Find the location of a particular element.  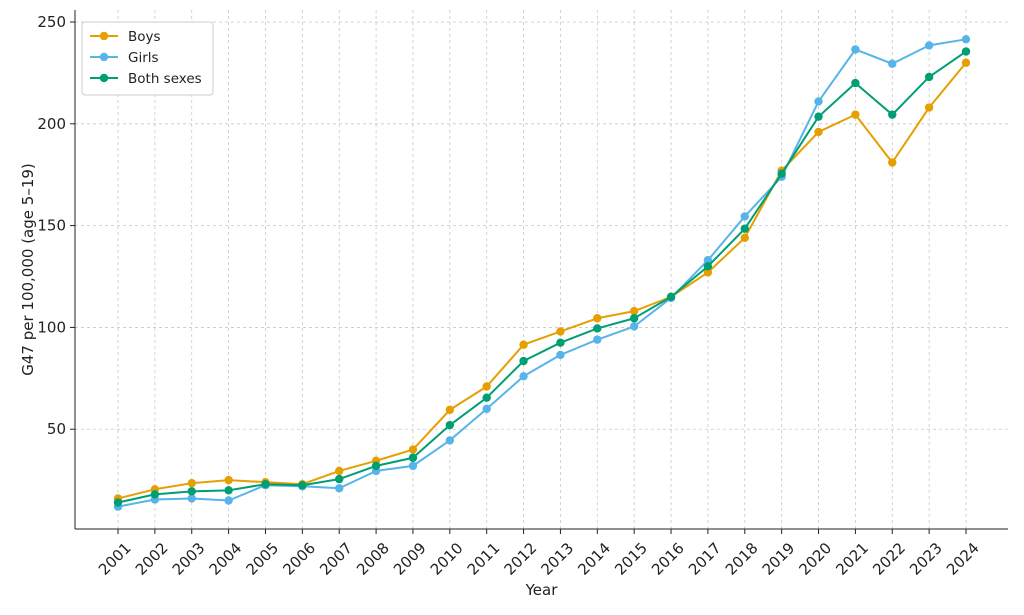

x-tick-label: 2024 is located at coordinates (963, 559).